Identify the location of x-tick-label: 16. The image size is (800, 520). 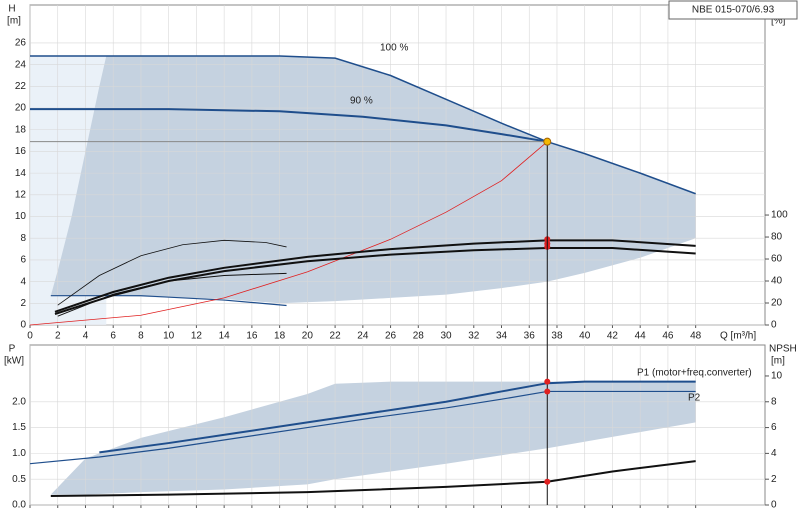
(252, 336).